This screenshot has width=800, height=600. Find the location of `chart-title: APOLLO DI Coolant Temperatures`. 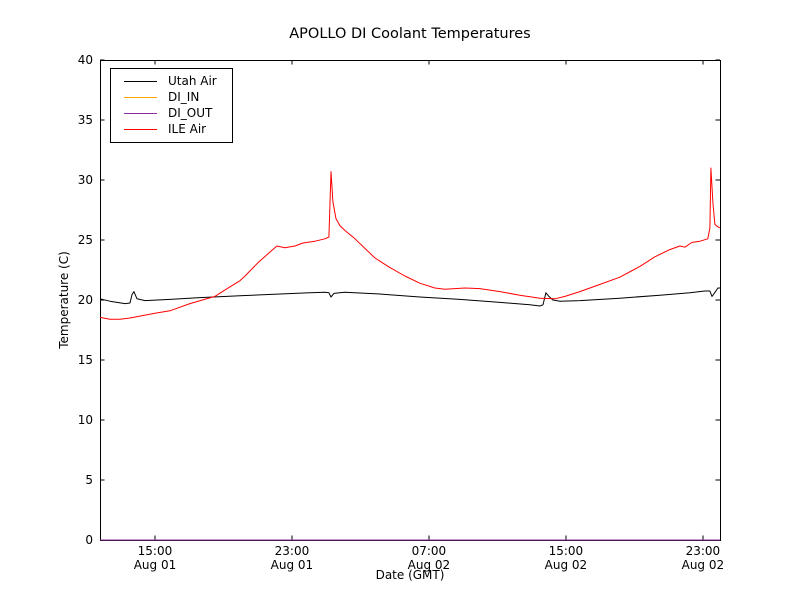

chart-title: APOLLO DI Coolant Temperatures is located at coordinates (410, 34).